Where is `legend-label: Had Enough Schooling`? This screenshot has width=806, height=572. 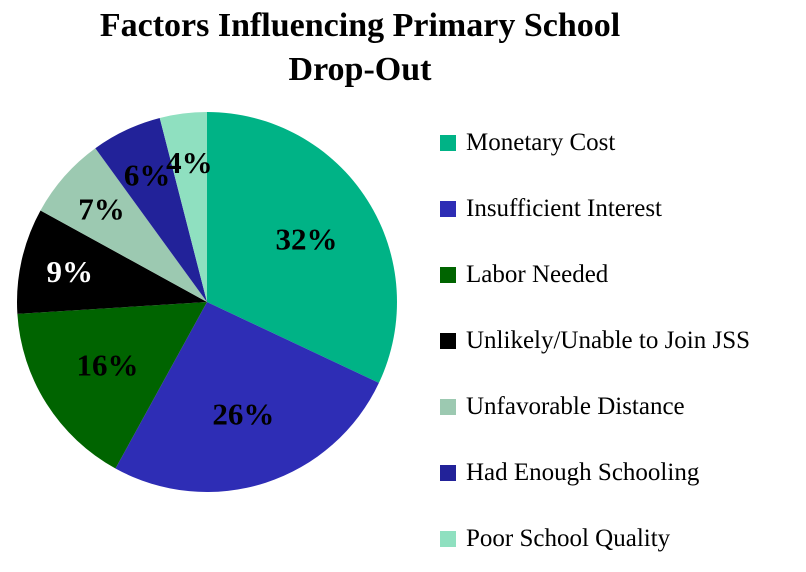 legend-label: Had Enough Schooling is located at coordinates (583, 472).